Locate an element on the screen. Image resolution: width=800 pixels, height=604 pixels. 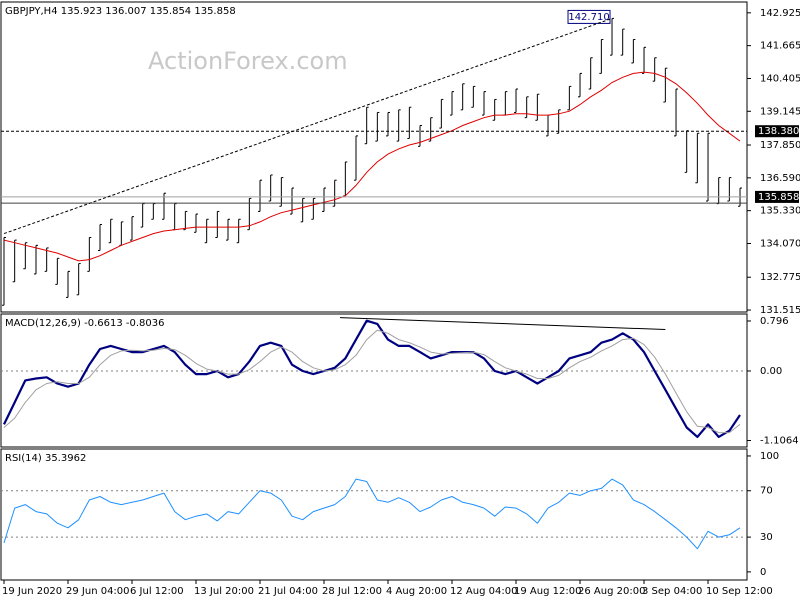
peak-label-box is located at coordinates (589, 16).